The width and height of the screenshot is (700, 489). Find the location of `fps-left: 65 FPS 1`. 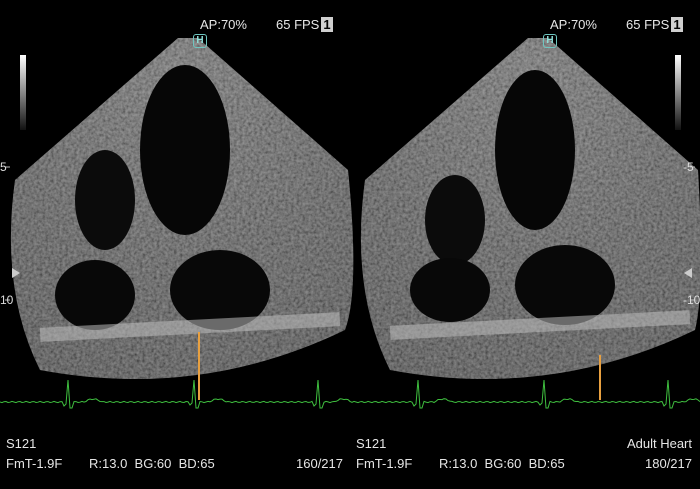

fps-left: 65 FPS 1 is located at coordinates (304, 24).